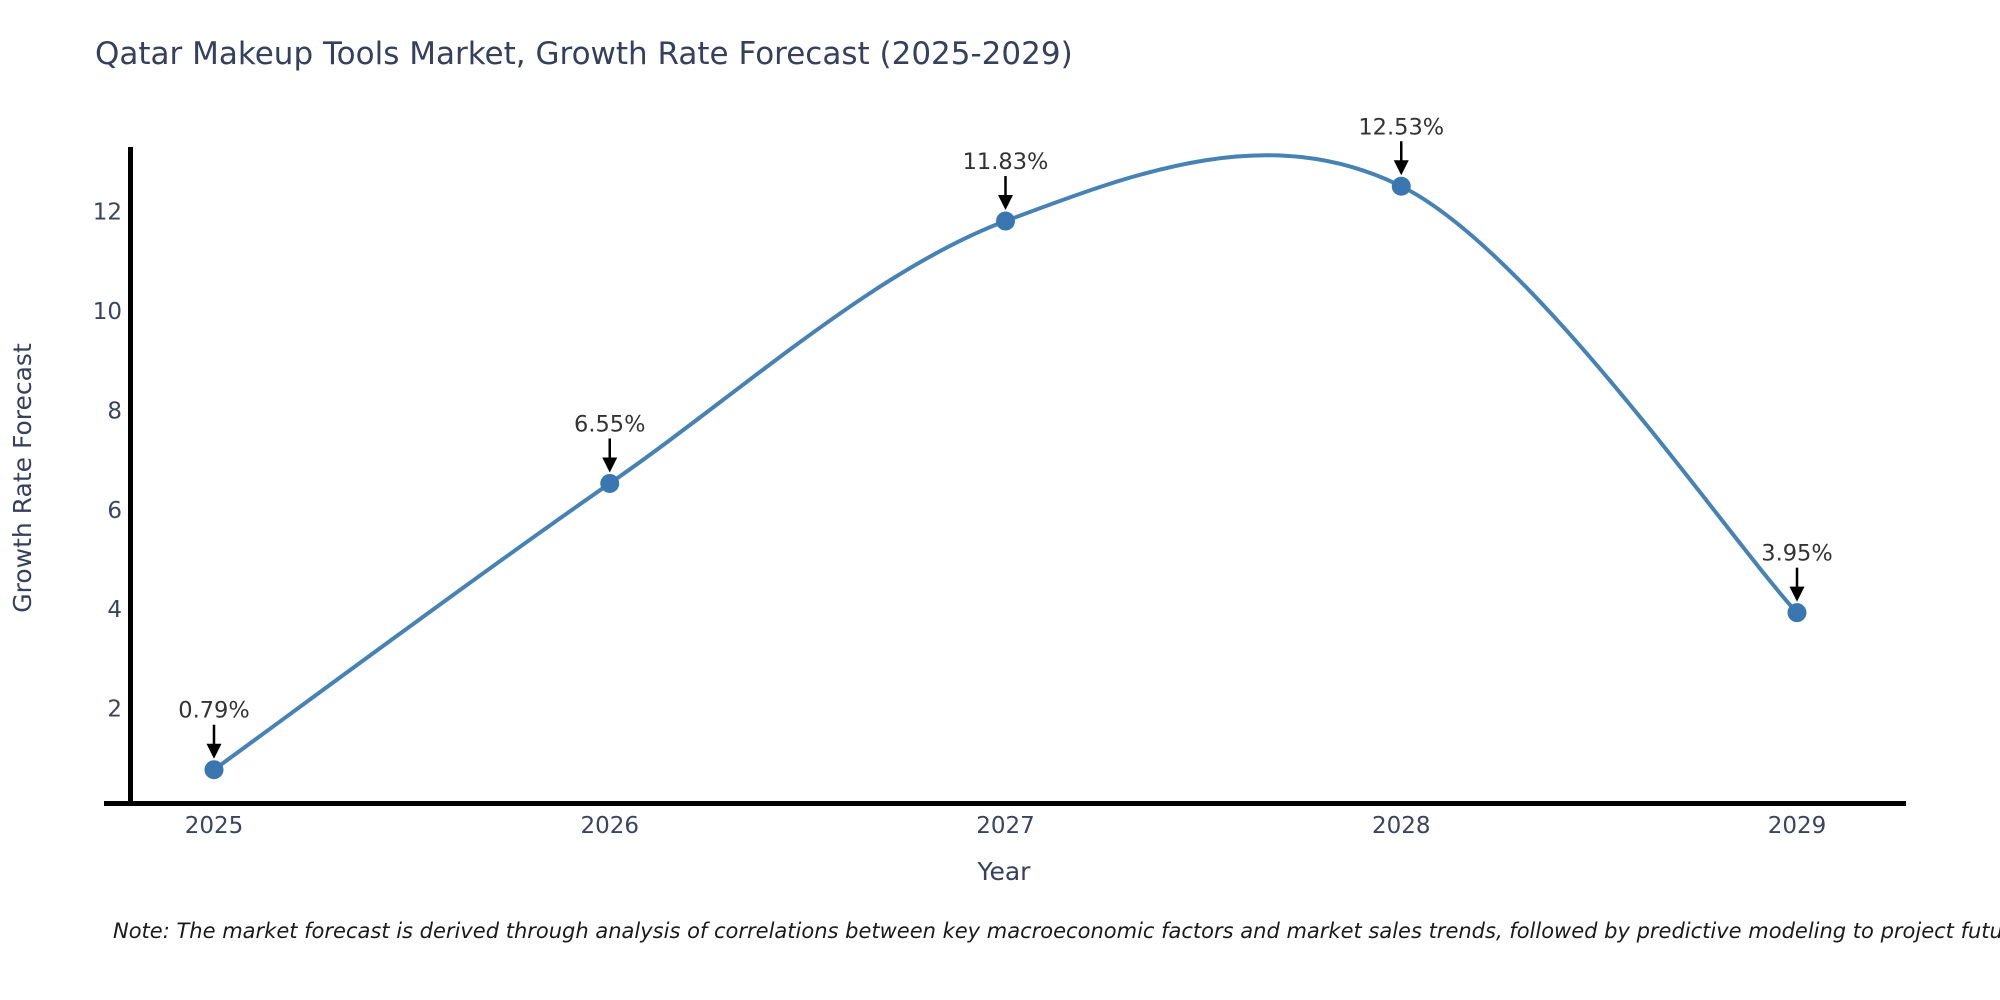 This screenshot has height=1000, width=2000. What do you see at coordinates (114, 411) in the screenshot?
I see `y-tick-label: 8` at bounding box center [114, 411].